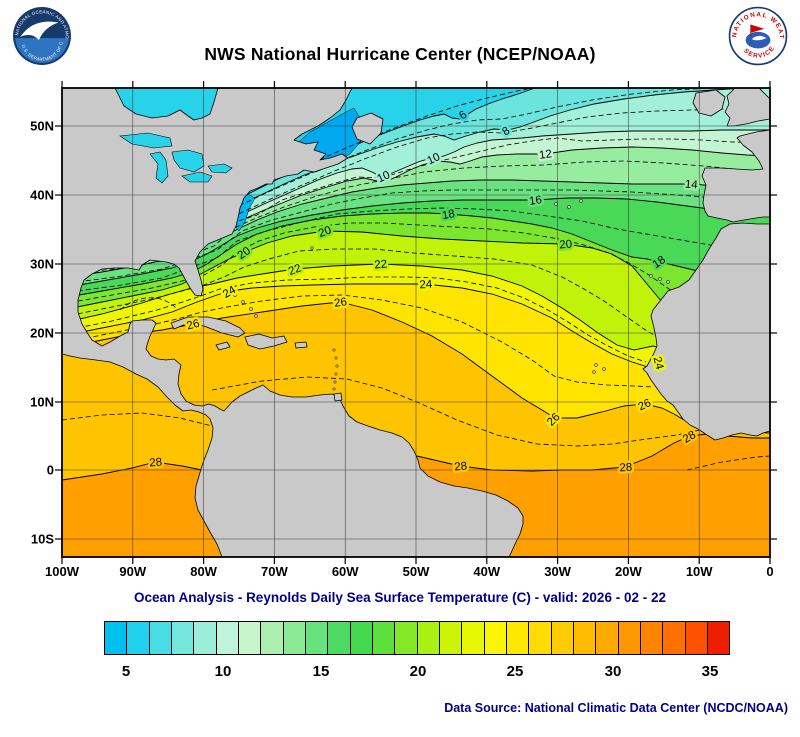  I want to click on colorbar-tick-label: 30, so click(613, 671).